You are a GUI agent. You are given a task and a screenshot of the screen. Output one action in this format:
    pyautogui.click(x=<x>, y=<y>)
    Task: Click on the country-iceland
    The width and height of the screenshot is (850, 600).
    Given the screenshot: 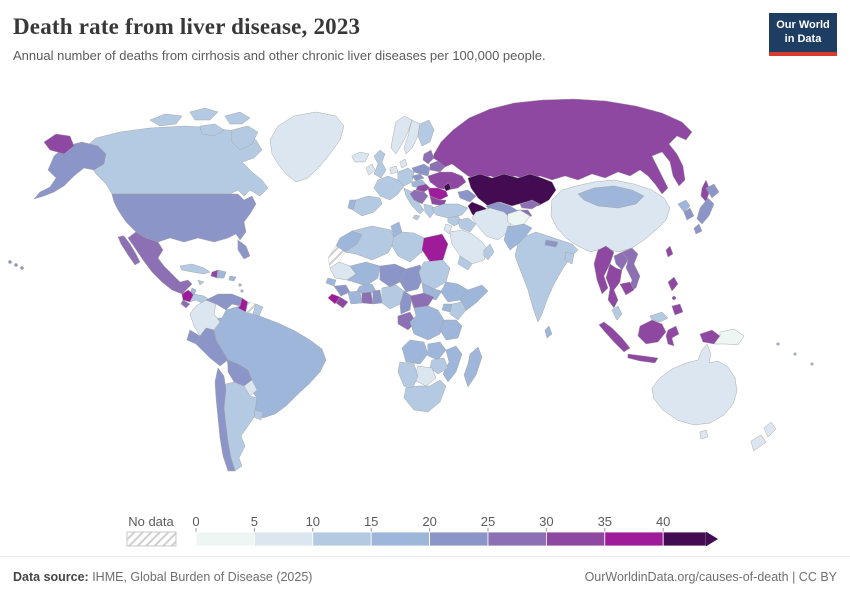 What is the action you would take?
    pyautogui.click(x=360, y=157)
    